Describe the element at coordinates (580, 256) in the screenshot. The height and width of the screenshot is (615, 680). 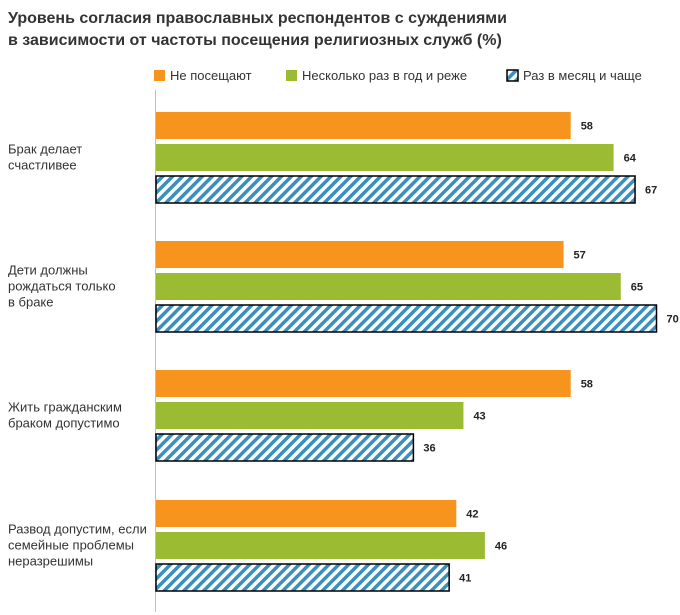
I see `value-label-c1-s0: 57` at that location.